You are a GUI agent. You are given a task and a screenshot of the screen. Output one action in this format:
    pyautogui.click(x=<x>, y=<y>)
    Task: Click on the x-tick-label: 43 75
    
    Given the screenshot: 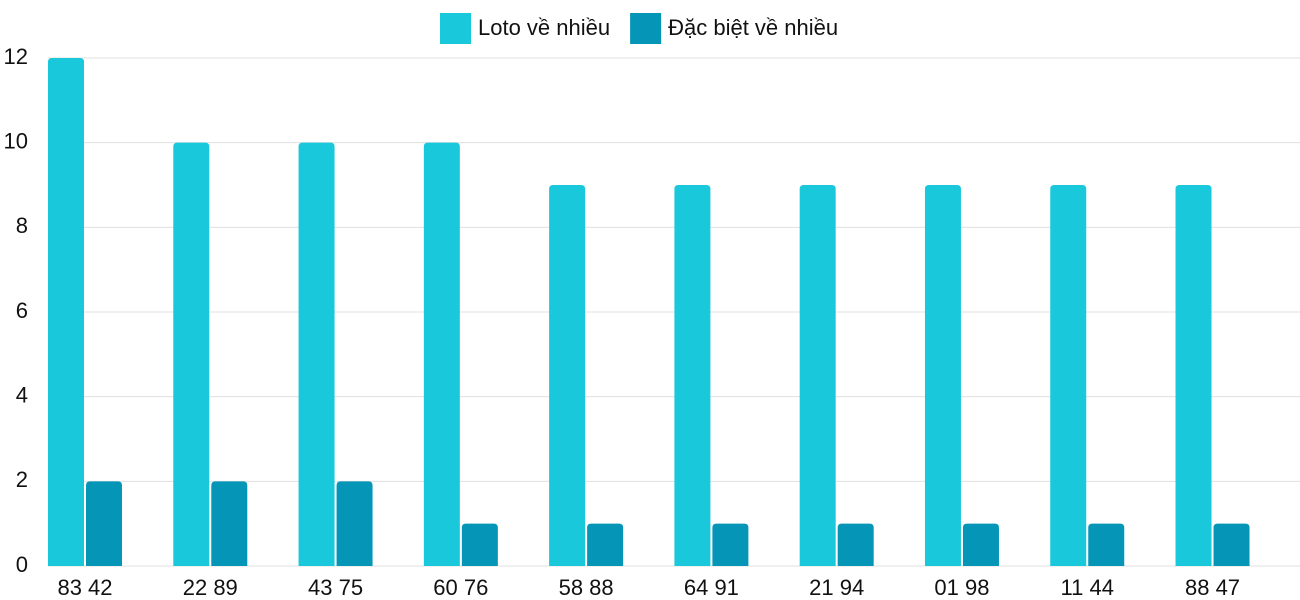 What is the action you would take?
    pyautogui.click(x=335, y=587)
    